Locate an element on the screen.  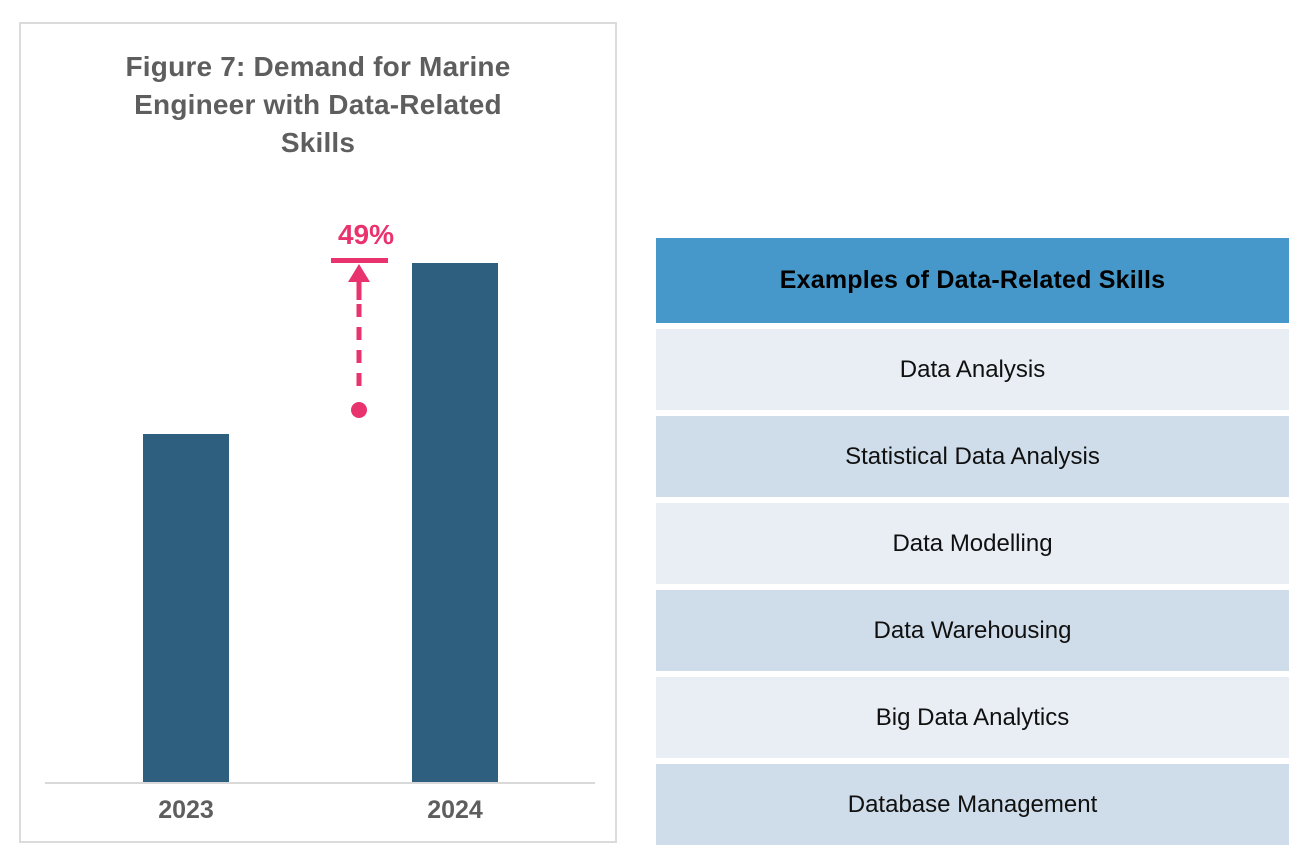
x-axis-line is located at coordinates (320, 783).